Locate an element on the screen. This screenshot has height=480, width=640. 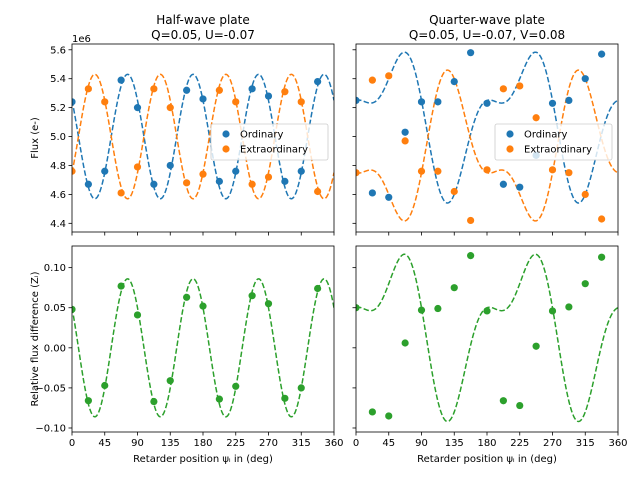
legend-marker-ordinary is located at coordinates (226, 134).